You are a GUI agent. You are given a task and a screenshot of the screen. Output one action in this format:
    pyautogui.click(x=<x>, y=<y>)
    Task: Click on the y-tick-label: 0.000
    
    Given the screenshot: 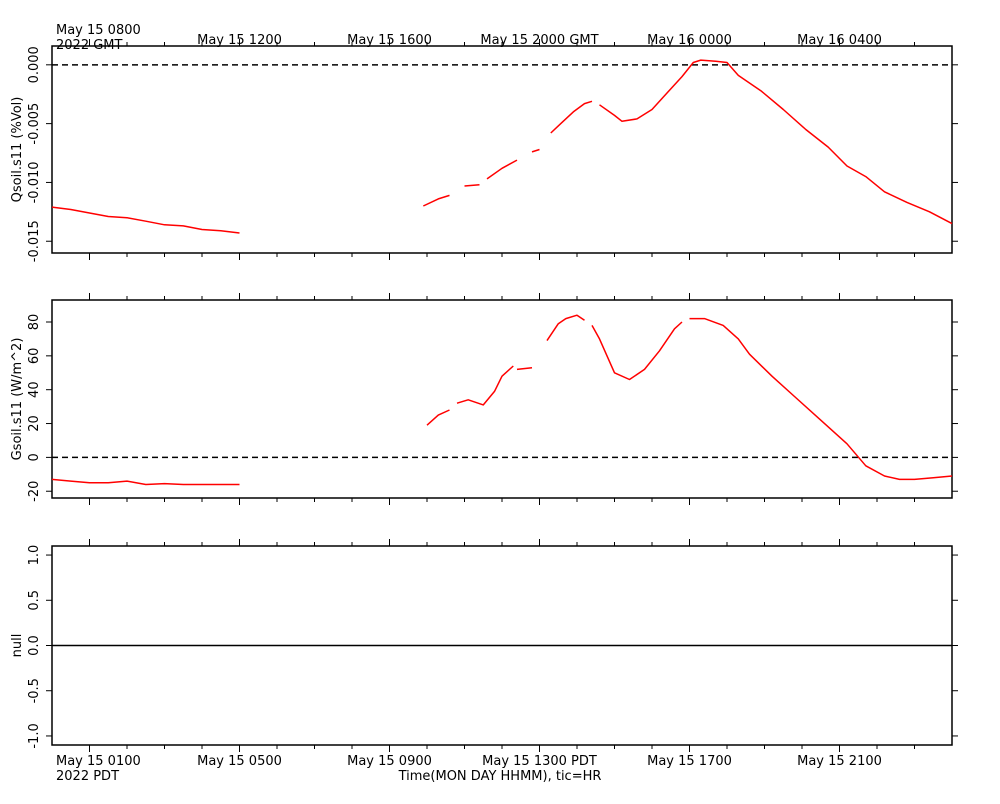 What is the action you would take?
    pyautogui.click(x=34, y=64)
    